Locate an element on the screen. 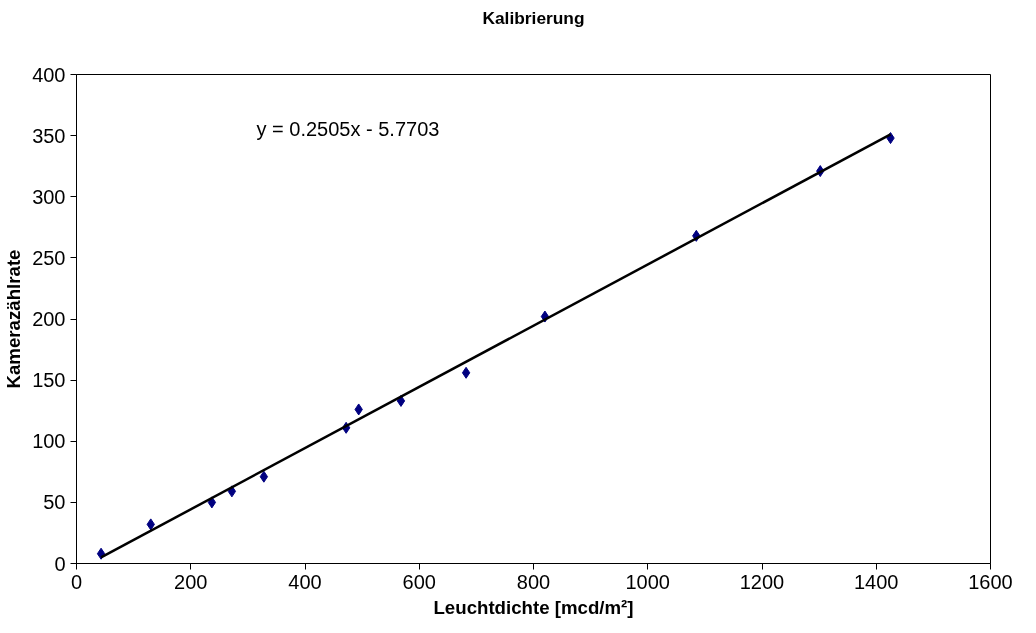 The width and height of the screenshot is (1036, 633). y-tick-label: 350 is located at coordinates (49, 135).